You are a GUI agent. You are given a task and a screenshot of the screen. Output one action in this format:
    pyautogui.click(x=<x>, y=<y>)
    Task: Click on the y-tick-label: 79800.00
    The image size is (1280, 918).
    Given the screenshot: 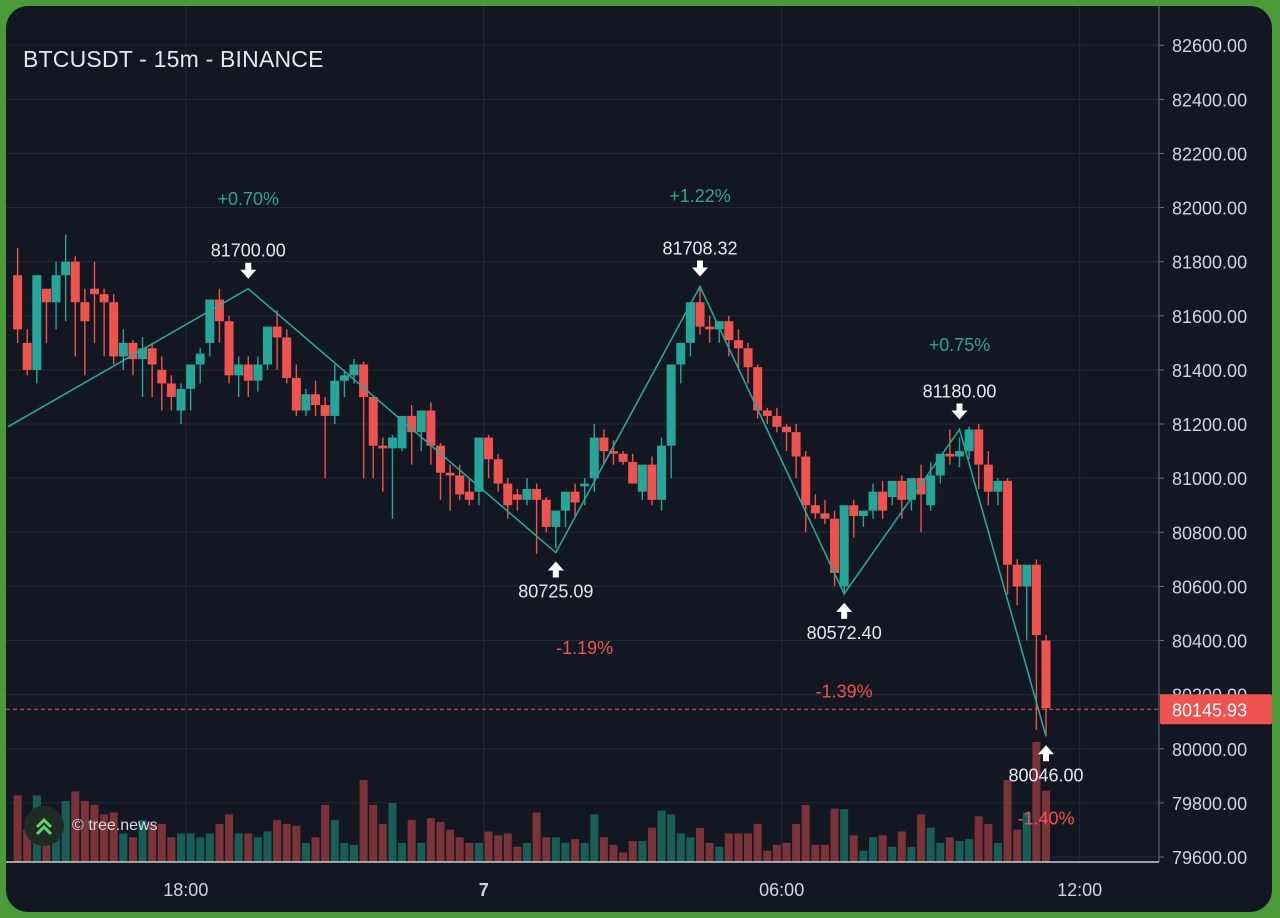 What is the action you would take?
    pyautogui.click(x=1209, y=804)
    